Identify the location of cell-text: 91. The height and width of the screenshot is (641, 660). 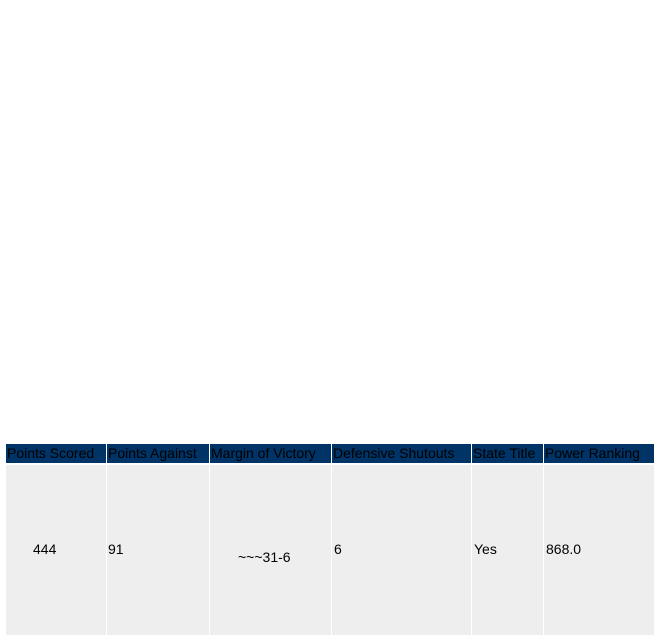
(116, 549).